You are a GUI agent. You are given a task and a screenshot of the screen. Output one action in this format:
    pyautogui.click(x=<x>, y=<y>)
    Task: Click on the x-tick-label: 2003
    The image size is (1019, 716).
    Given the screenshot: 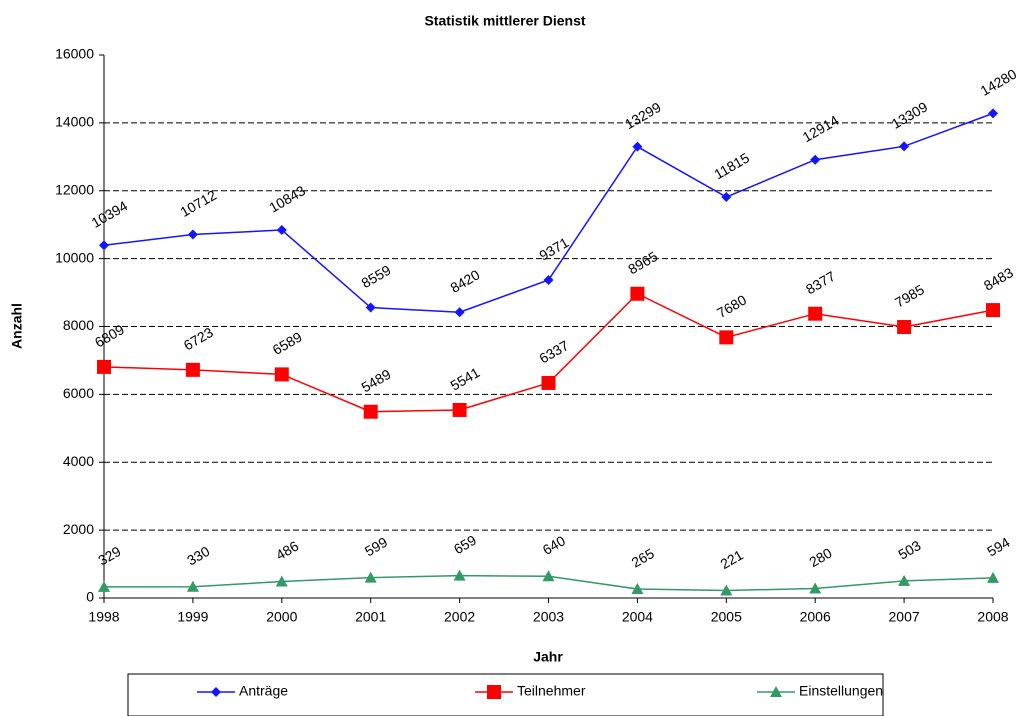 What is the action you would take?
    pyautogui.click(x=548, y=617)
    